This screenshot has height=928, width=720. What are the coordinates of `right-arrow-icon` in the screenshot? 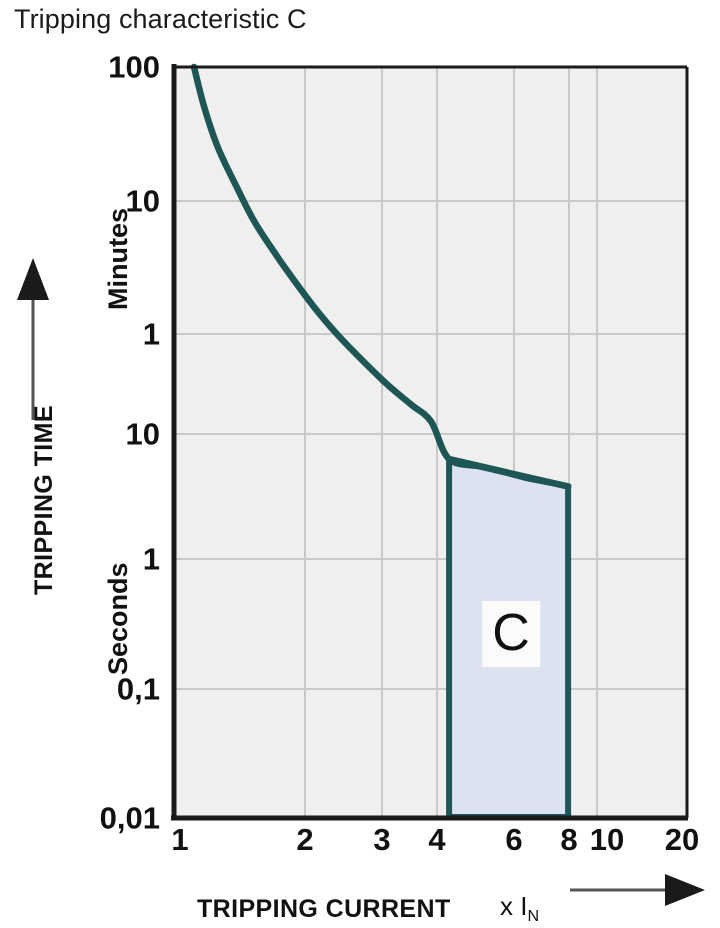 It's located at (637, 890).